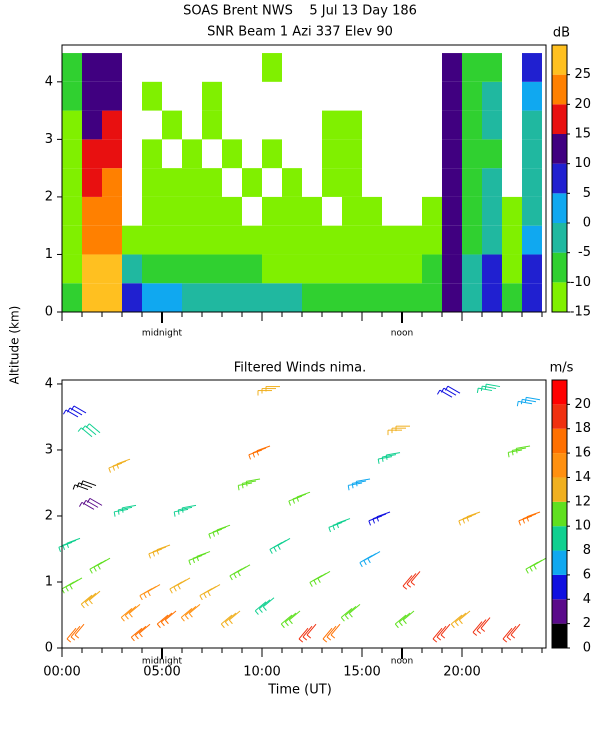 Image resolution: width=600 pixels, height=750 pixels. I want to click on colorbar-tick-label: 20, so click(582, 104).